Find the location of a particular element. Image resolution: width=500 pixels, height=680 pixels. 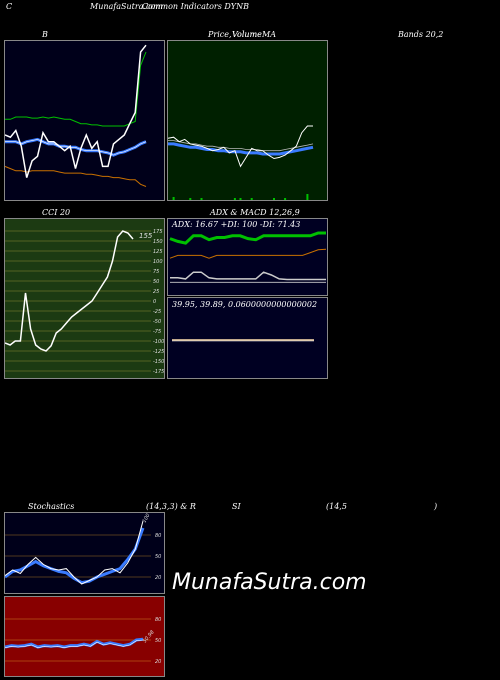

rsi-tick-label: 20 is located at coordinates (158, 662).